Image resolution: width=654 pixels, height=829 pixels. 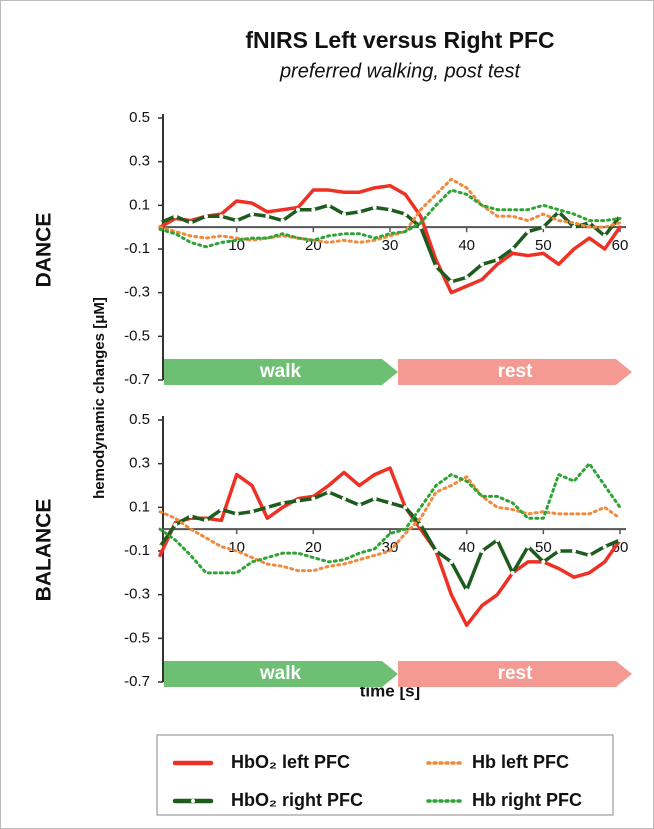 What do you see at coordinates (527, 800) in the screenshot?
I see `legend-label: Hb right PFC` at bounding box center [527, 800].